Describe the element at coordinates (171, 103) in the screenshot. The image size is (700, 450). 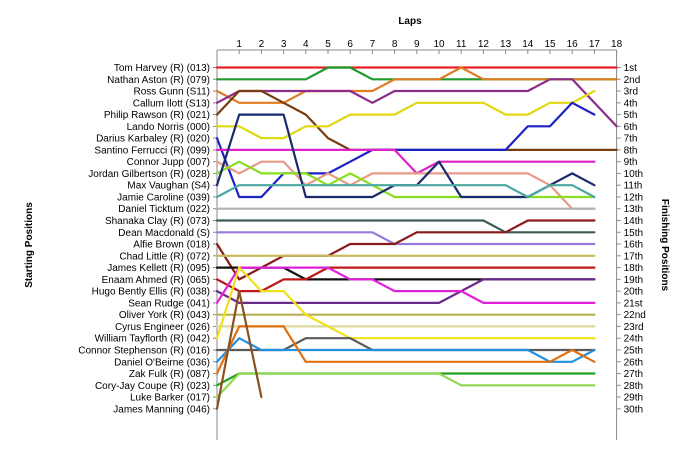
I see `driver-start-label: Callum Ilott (S13)` at that location.